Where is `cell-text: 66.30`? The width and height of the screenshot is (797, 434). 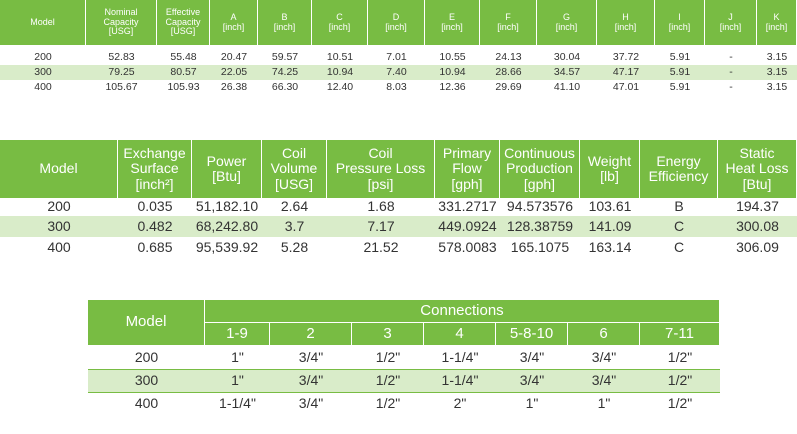 cell-text: 66.30 is located at coordinates (285, 86).